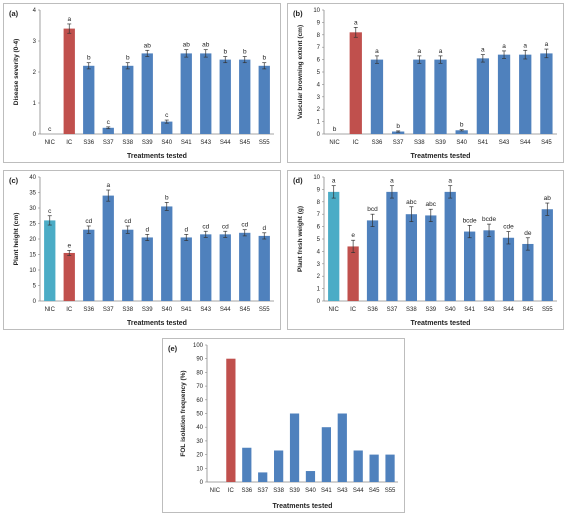 This screenshot has width=567, height=515. What do you see at coordinates (470, 220) in the screenshot?
I see `significance-label-S41: bcde` at bounding box center [470, 220].